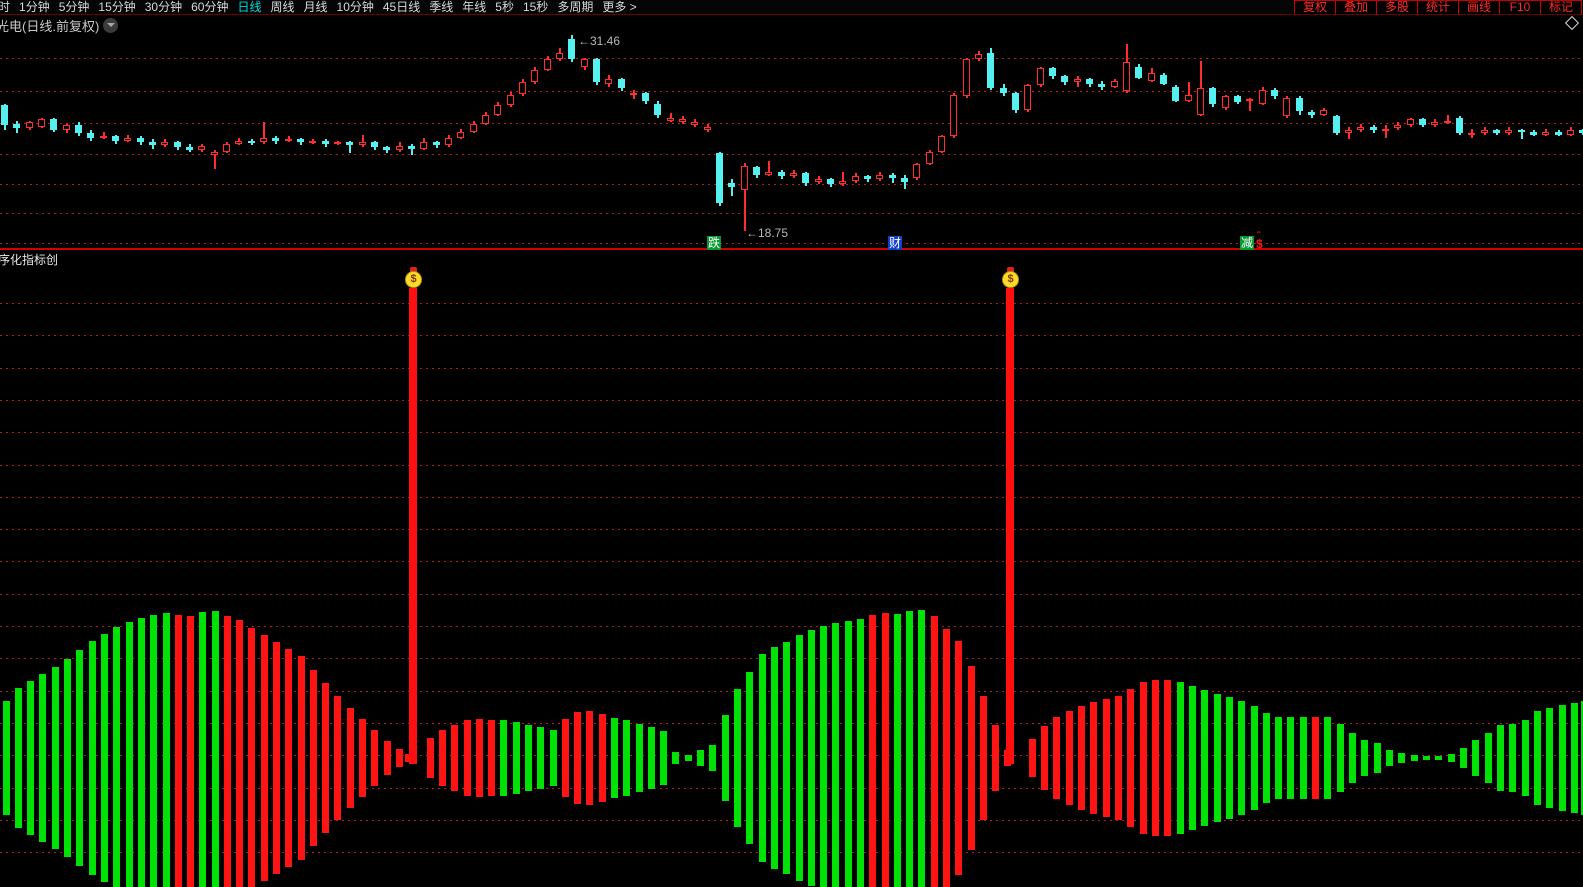  I want to click on menu-item-15秒: 15秒, so click(535, 7).